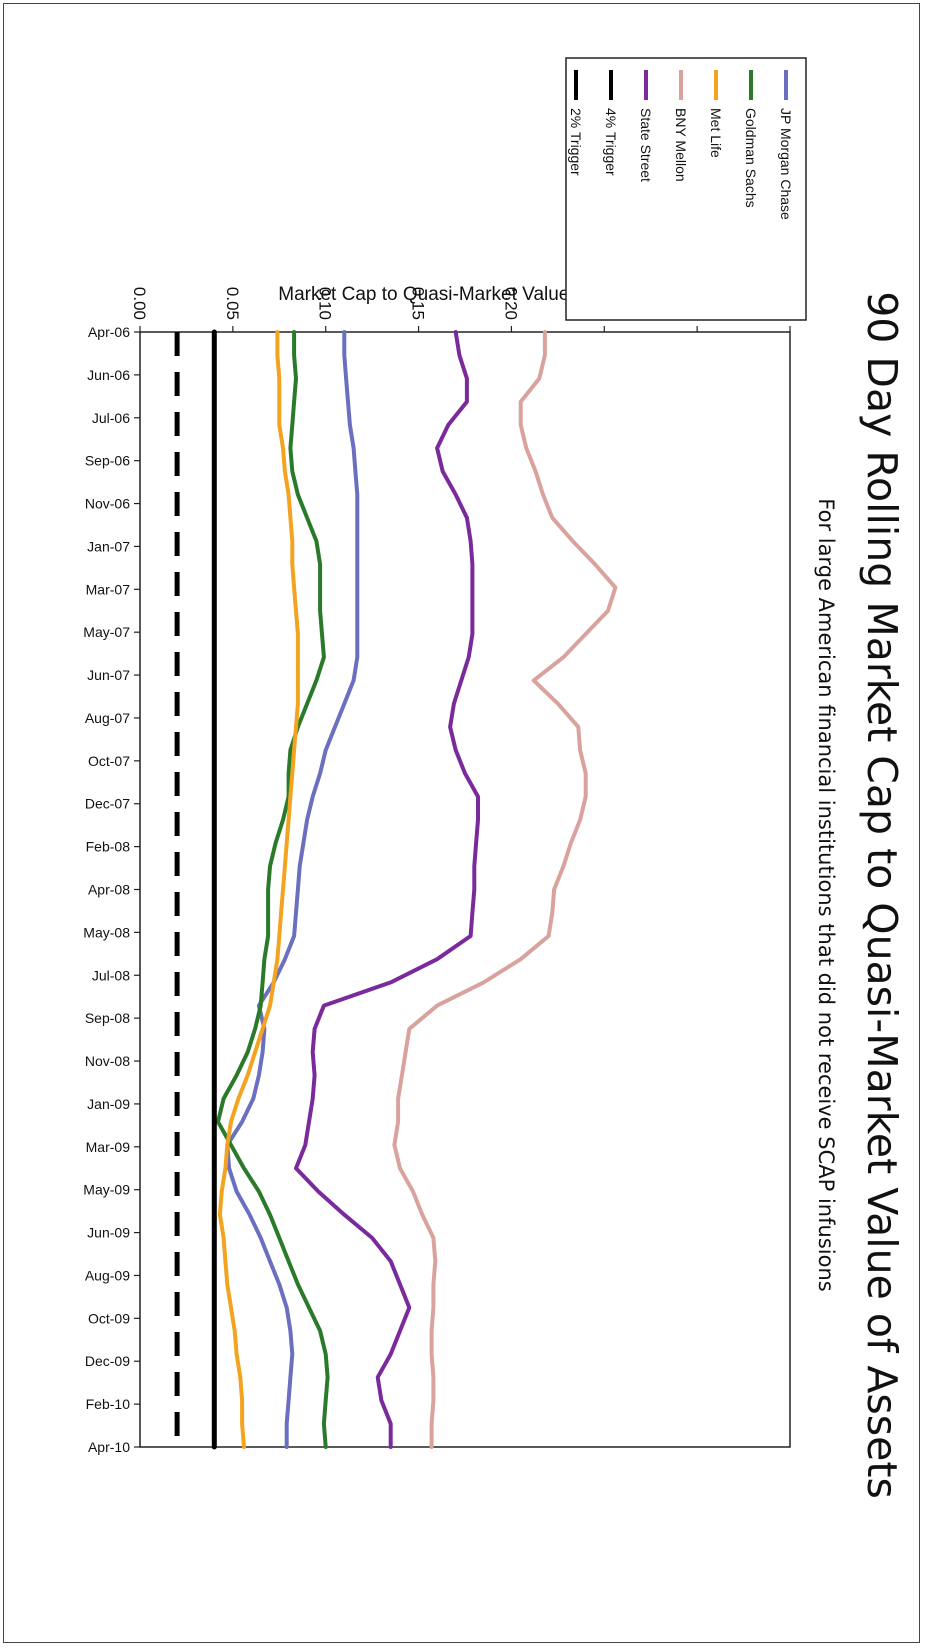  Describe the element at coordinates (106, 1190) in the screenshot. I see `x-tick-label: May-09` at that location.